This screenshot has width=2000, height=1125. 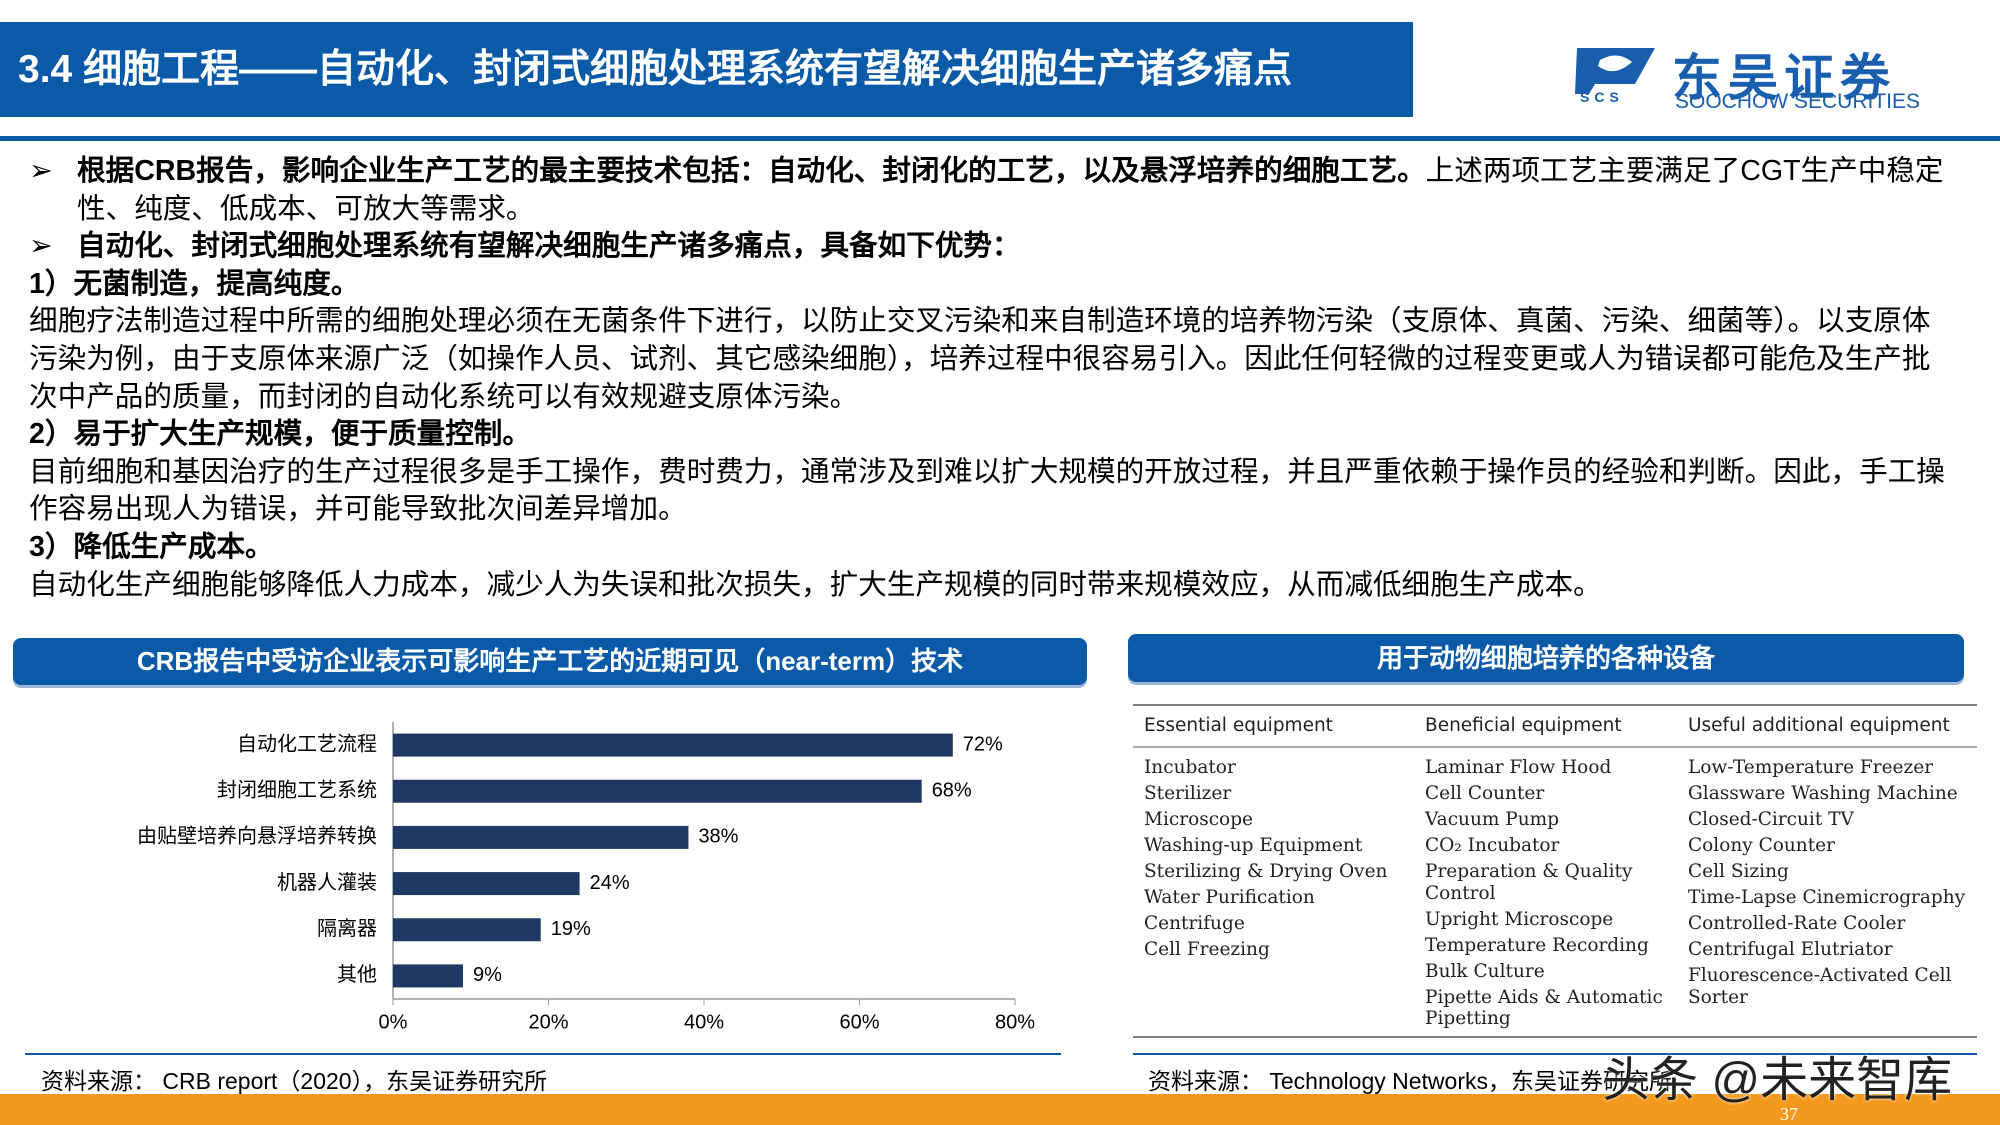 I want to click on x-tick-label: 0%, so click(x=393, y=1022).